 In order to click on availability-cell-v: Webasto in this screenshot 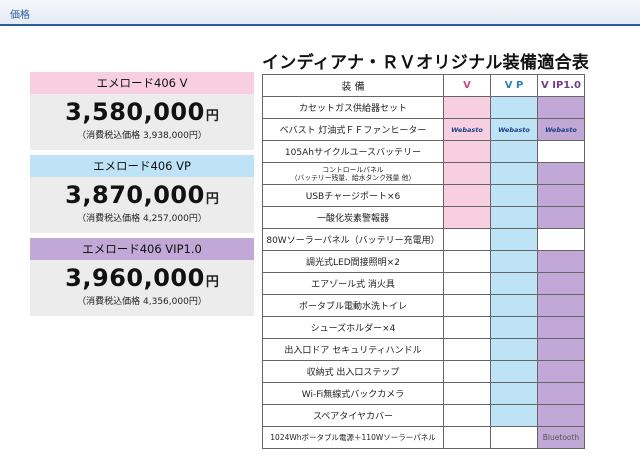, I will do `click(467, 129)`.